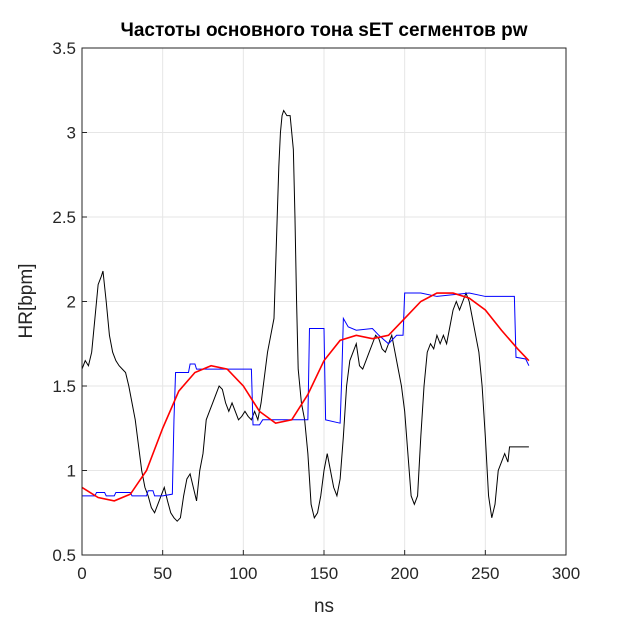  What do you see at coordinates (64, 555) in the screenshot?
I see `y-tick-label: 0.5` at bounding box center [64, 555].